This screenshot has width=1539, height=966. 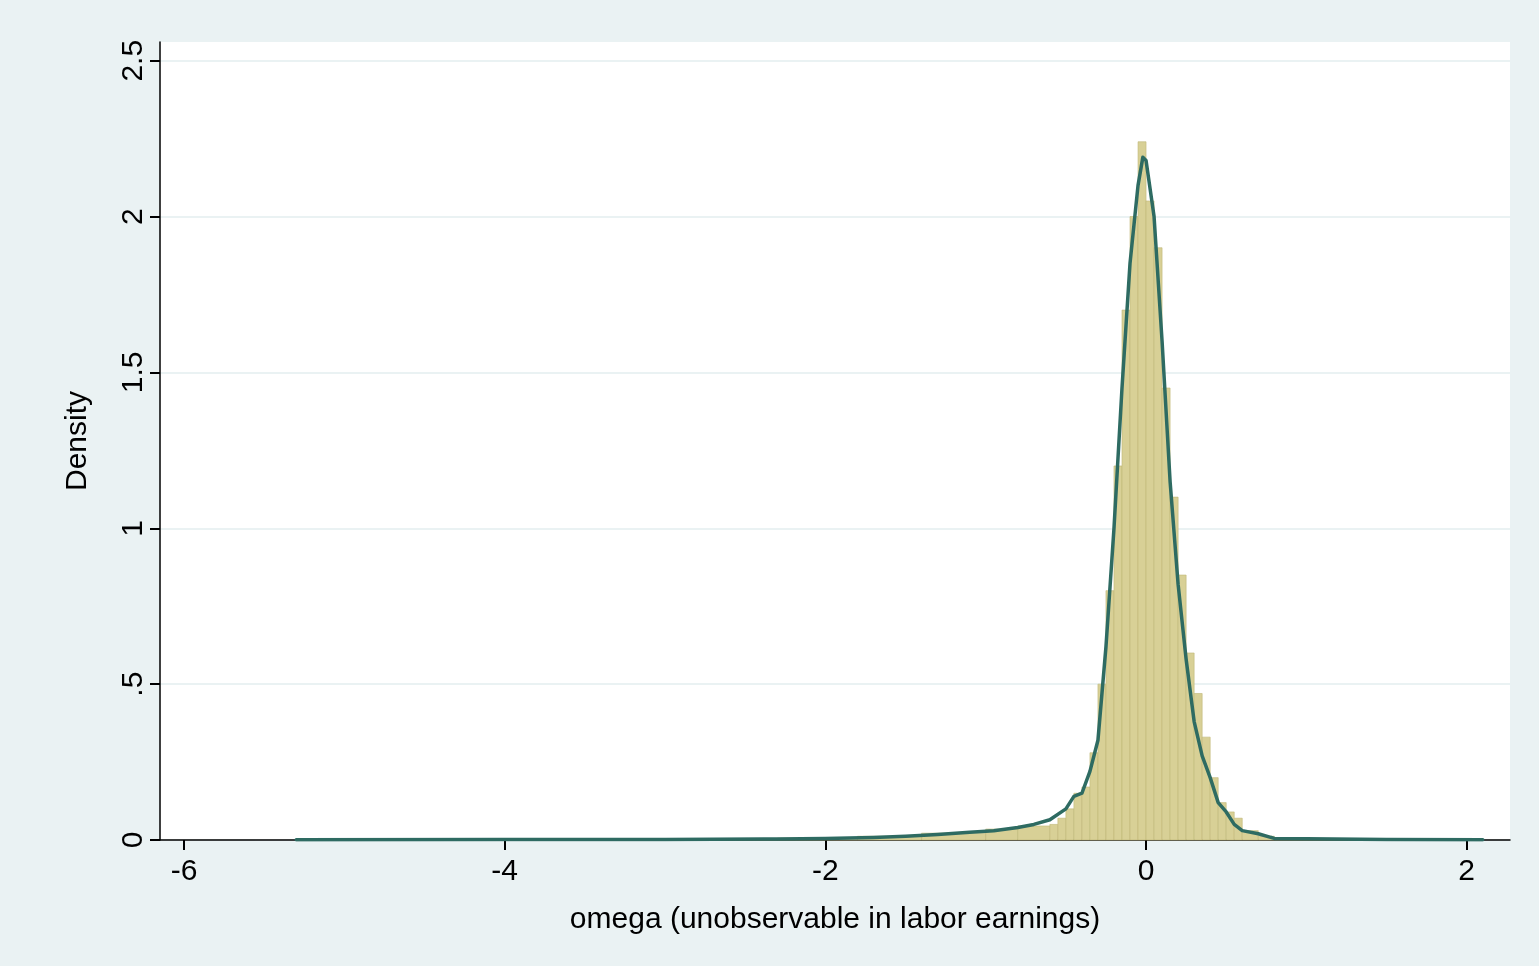 What do you see at coordinates (131, 684) in the screenshot?
I see `y-tick-label: .5` at bounding box center [131, 684].